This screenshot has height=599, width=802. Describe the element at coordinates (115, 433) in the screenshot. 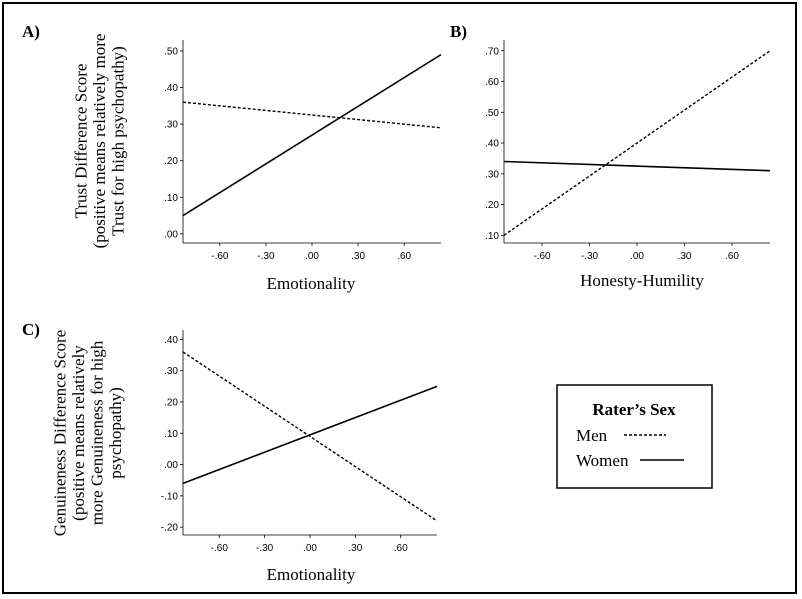

I see `y-axis-title-line: psychopathy)` at that location.